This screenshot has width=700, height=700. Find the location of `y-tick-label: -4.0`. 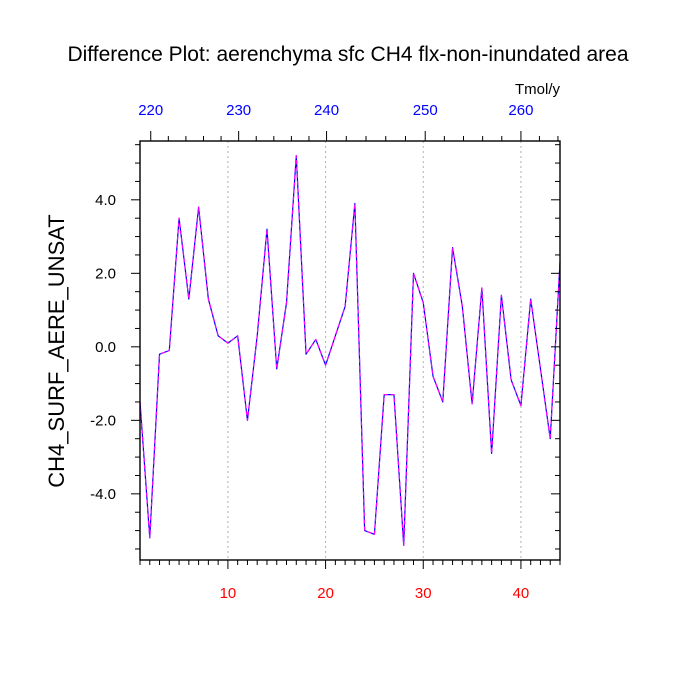

y-tick-label: -4.0 is located at coordinates (103, 494).